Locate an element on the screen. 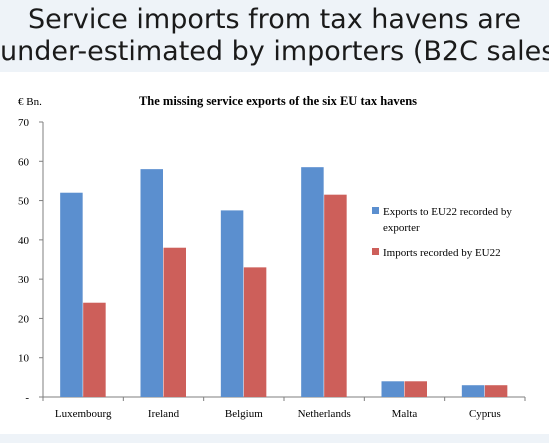 This screenshot has width=549, height=443. y-axis-unit-label: € Bn. is located at coordinates (30, 102).